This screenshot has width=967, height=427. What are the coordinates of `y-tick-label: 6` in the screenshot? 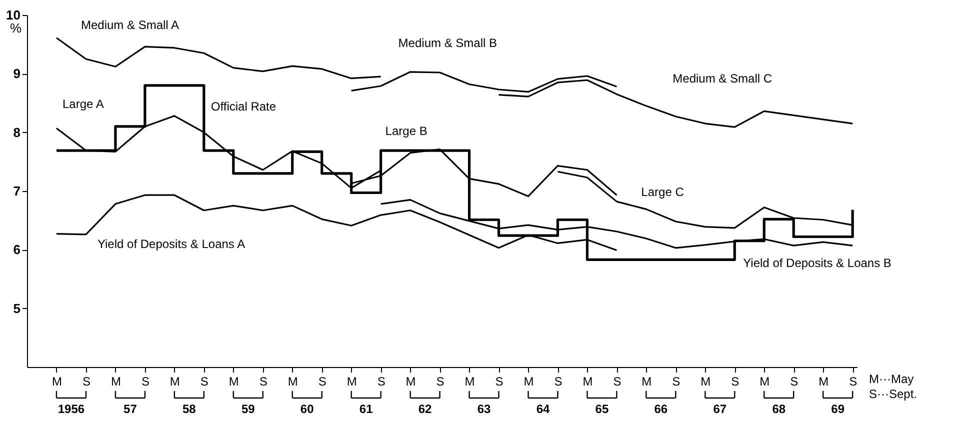 It's located at (16, 250).